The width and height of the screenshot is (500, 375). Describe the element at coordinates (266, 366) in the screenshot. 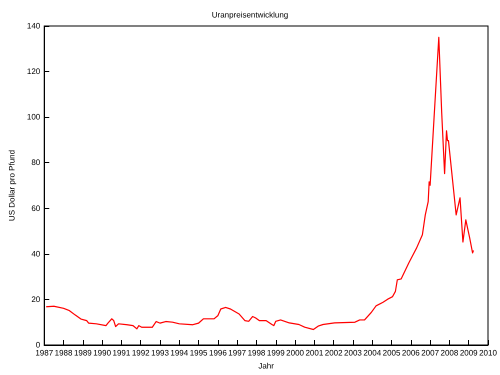

I see `x-axis-title: Jahr` at that location.